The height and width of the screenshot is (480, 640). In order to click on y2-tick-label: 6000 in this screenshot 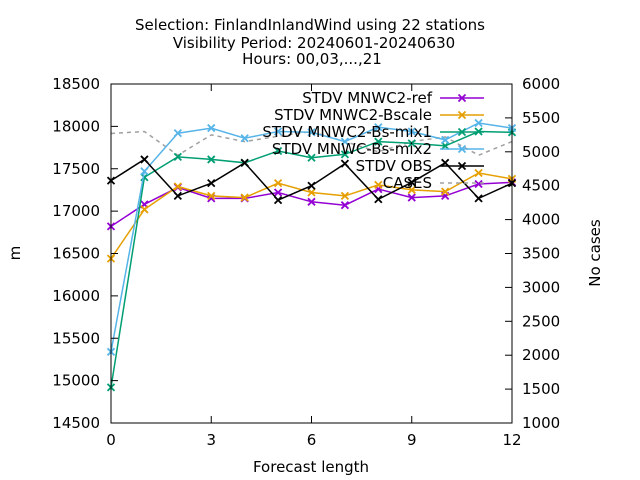, I will do `click(541, 84)`.